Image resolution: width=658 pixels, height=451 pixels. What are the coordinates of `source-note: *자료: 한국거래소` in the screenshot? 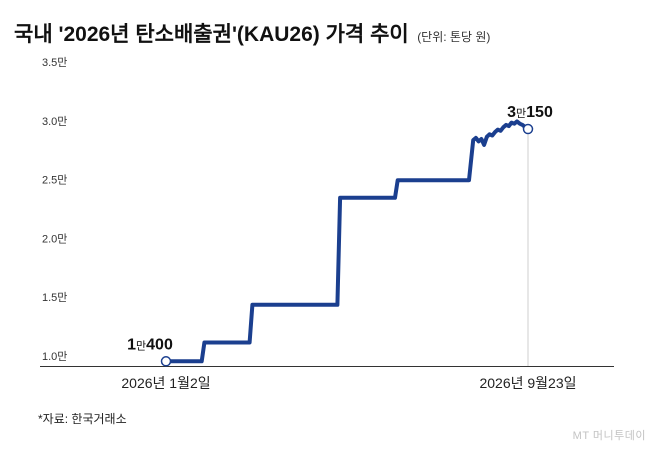 It's located at (82, 419).